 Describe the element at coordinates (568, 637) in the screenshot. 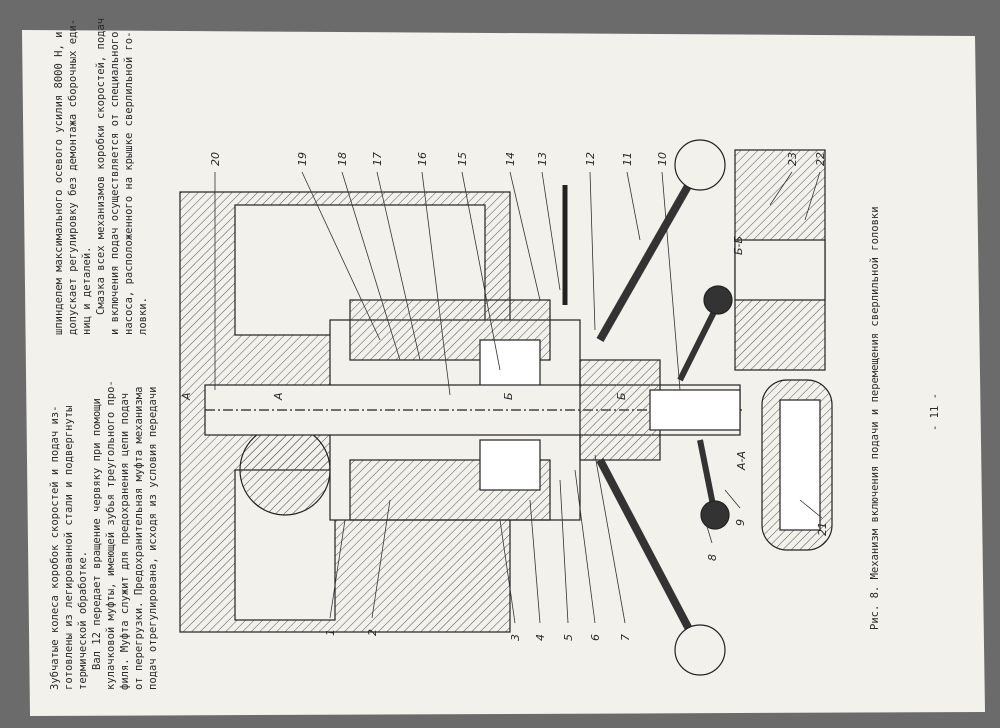

I see `callout-label: 5` at that location.